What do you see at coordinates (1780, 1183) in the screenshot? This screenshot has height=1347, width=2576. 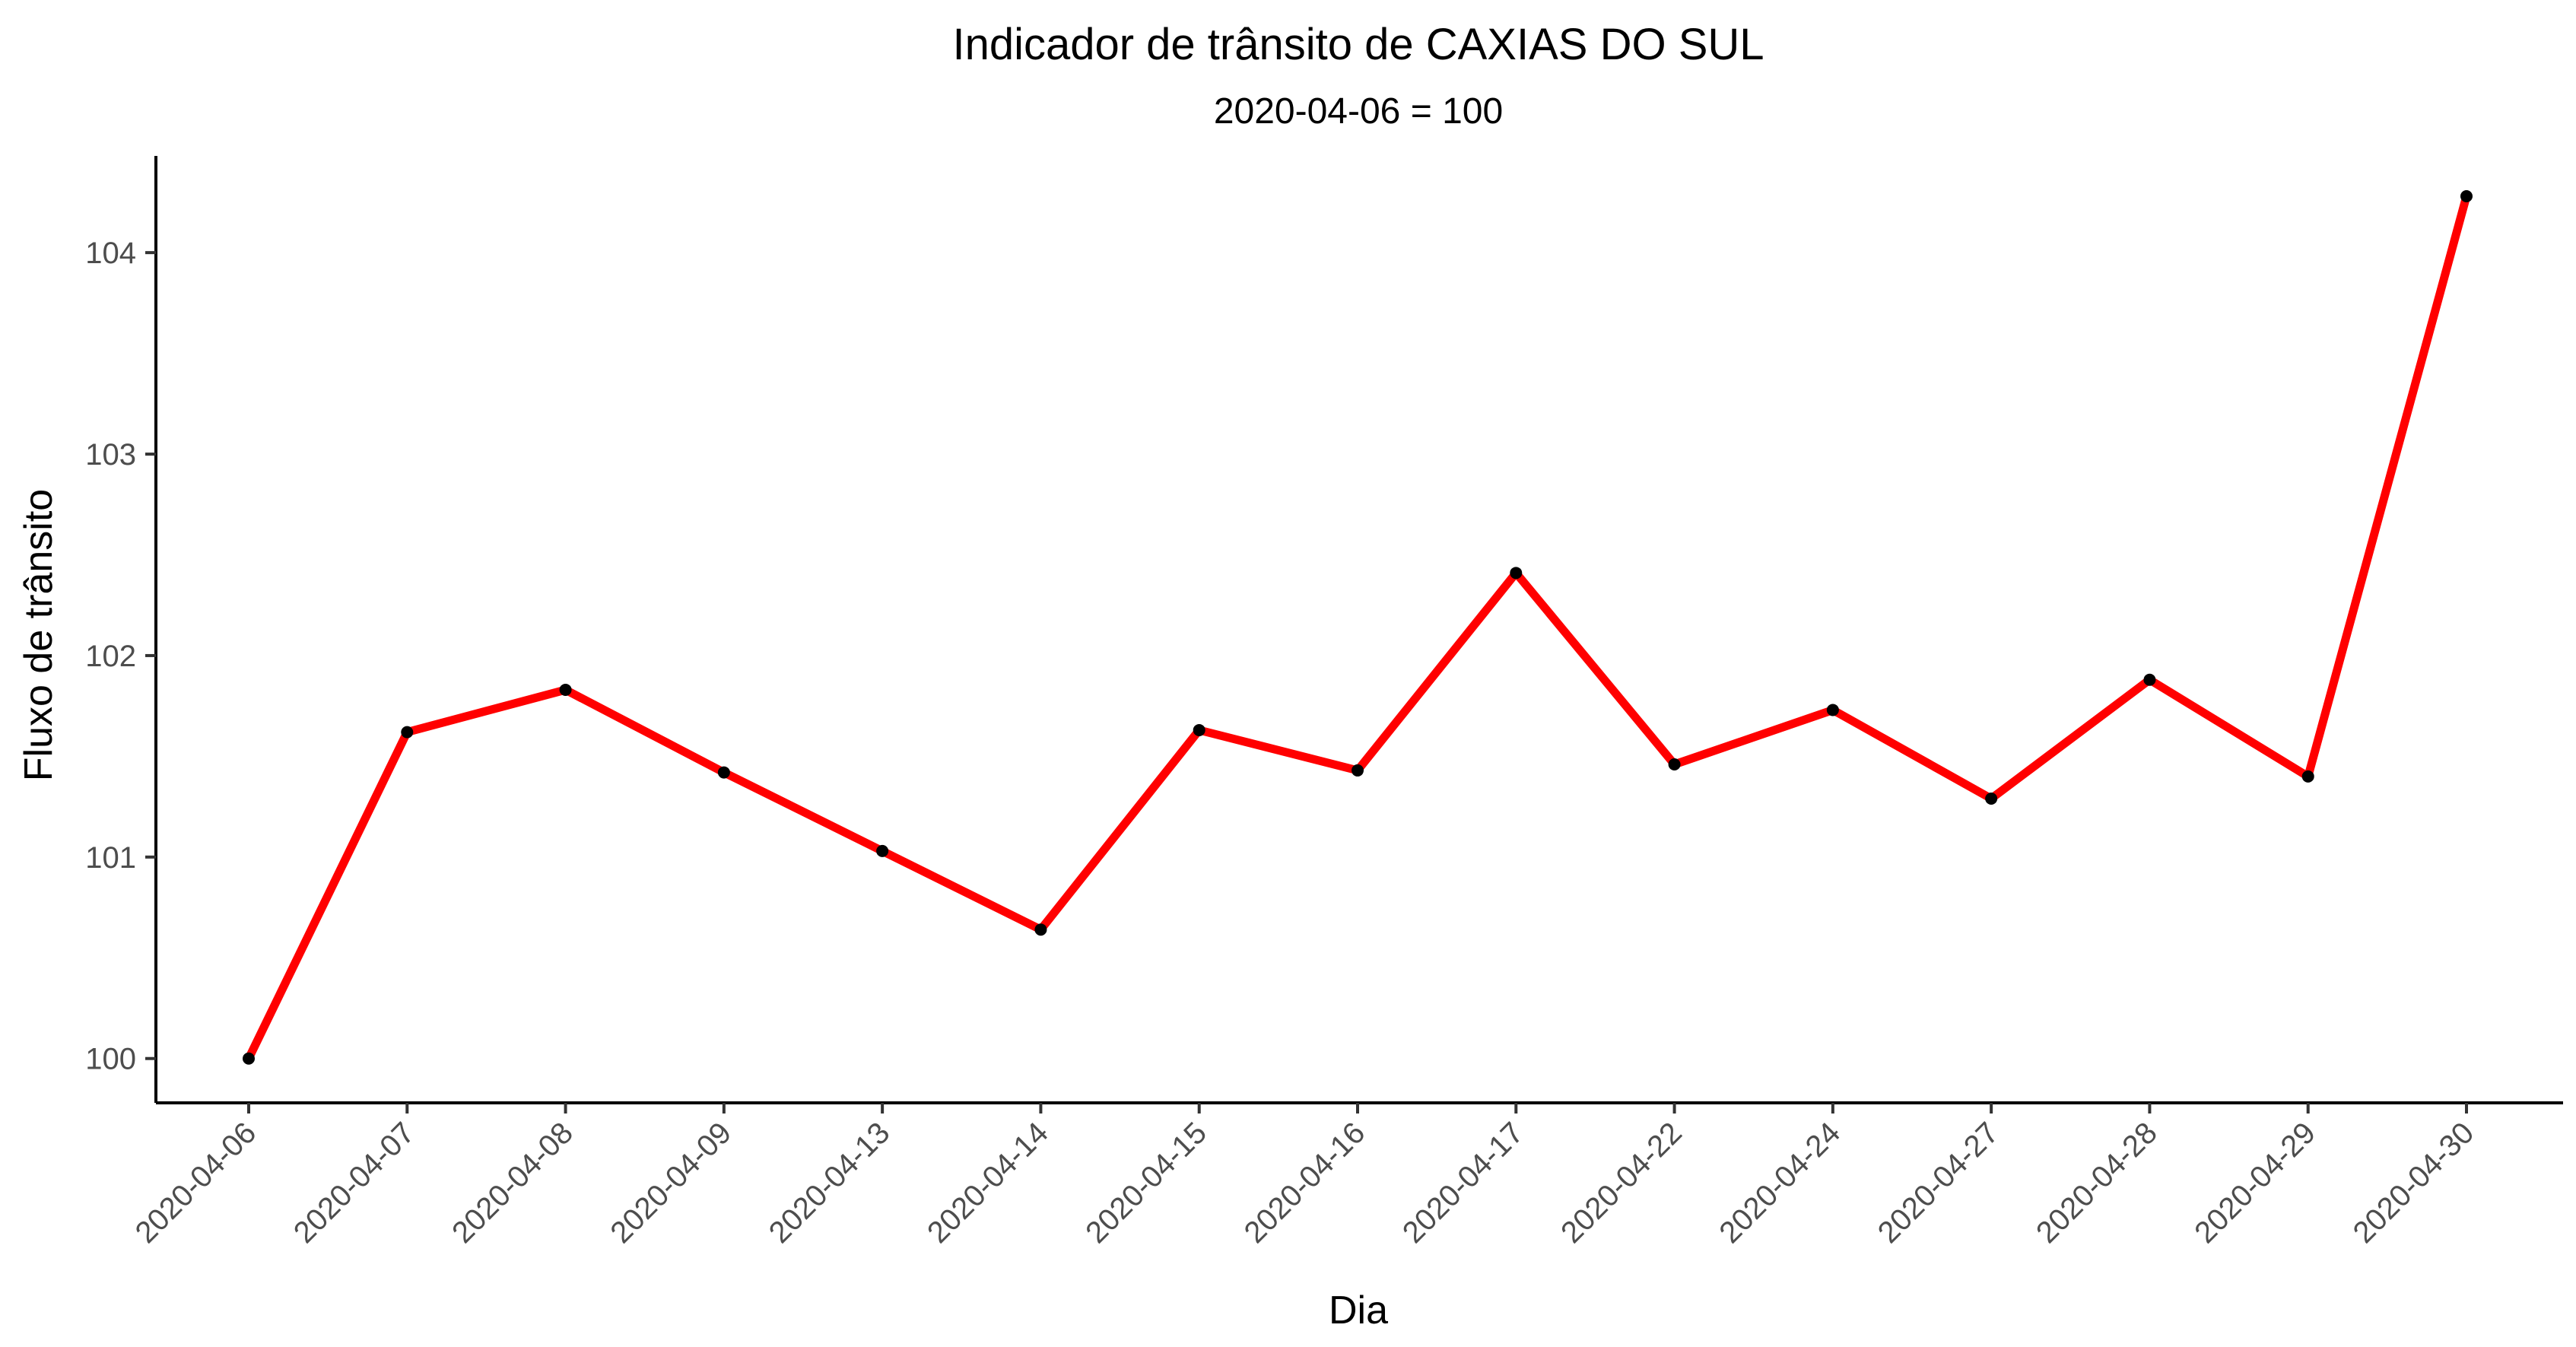 I see `x-tick-label: 2020-04-24` at bounding box center [1780, 1183].